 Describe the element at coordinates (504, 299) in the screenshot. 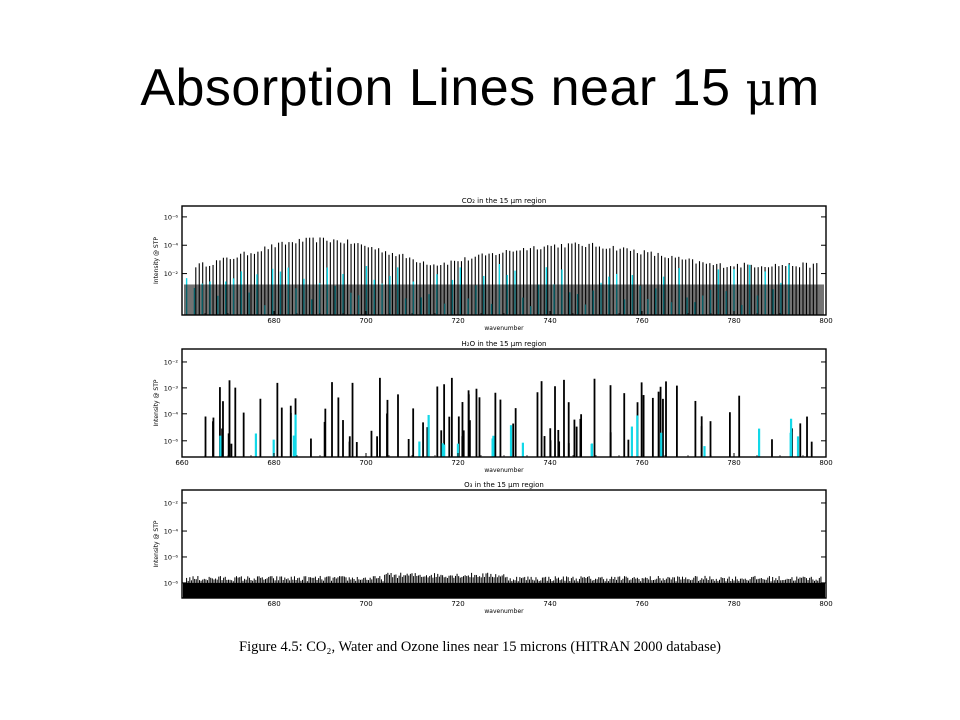

I see `co2-dense-fill` at that location.